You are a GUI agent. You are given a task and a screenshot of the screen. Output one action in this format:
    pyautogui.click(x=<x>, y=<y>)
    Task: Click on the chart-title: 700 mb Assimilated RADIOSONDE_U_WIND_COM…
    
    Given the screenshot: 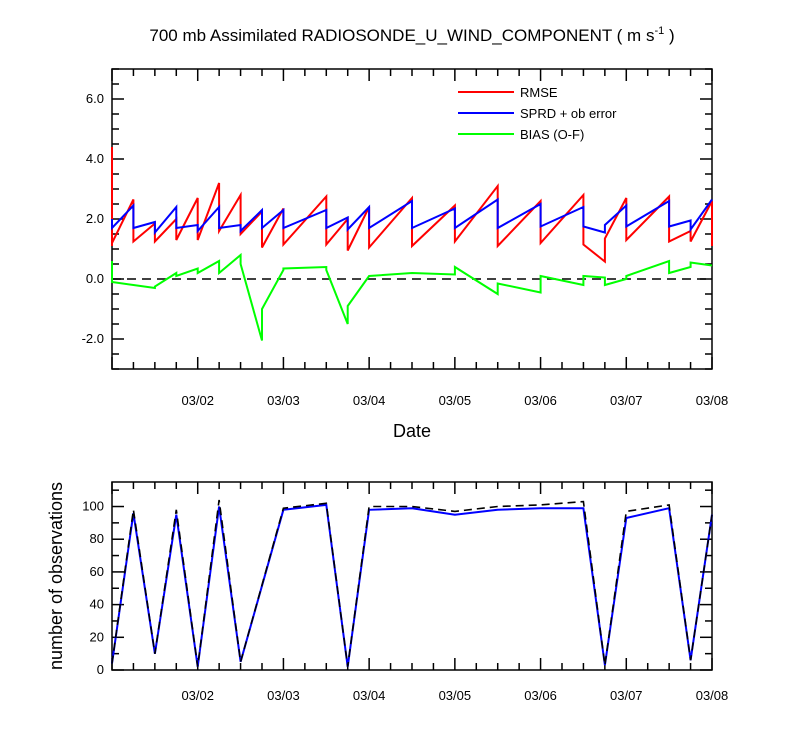 What is the action you would take?
    pyautogui.click(x=411, y=35)
    